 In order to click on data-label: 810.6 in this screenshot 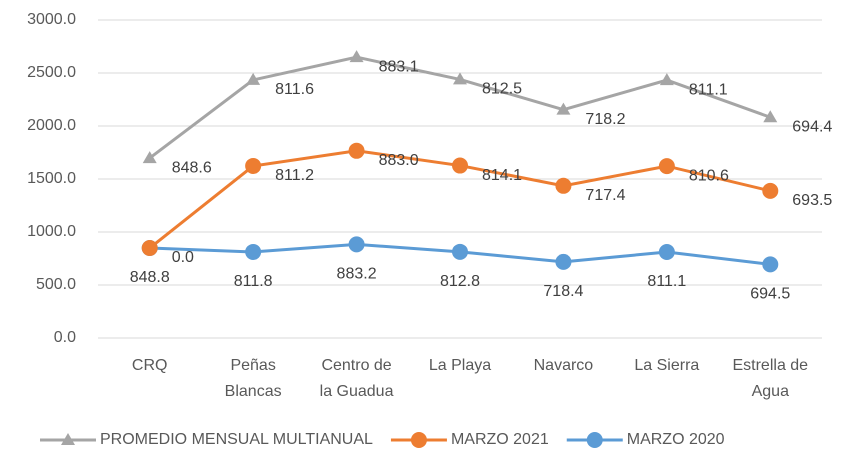, I will do `click(709, 175)`.